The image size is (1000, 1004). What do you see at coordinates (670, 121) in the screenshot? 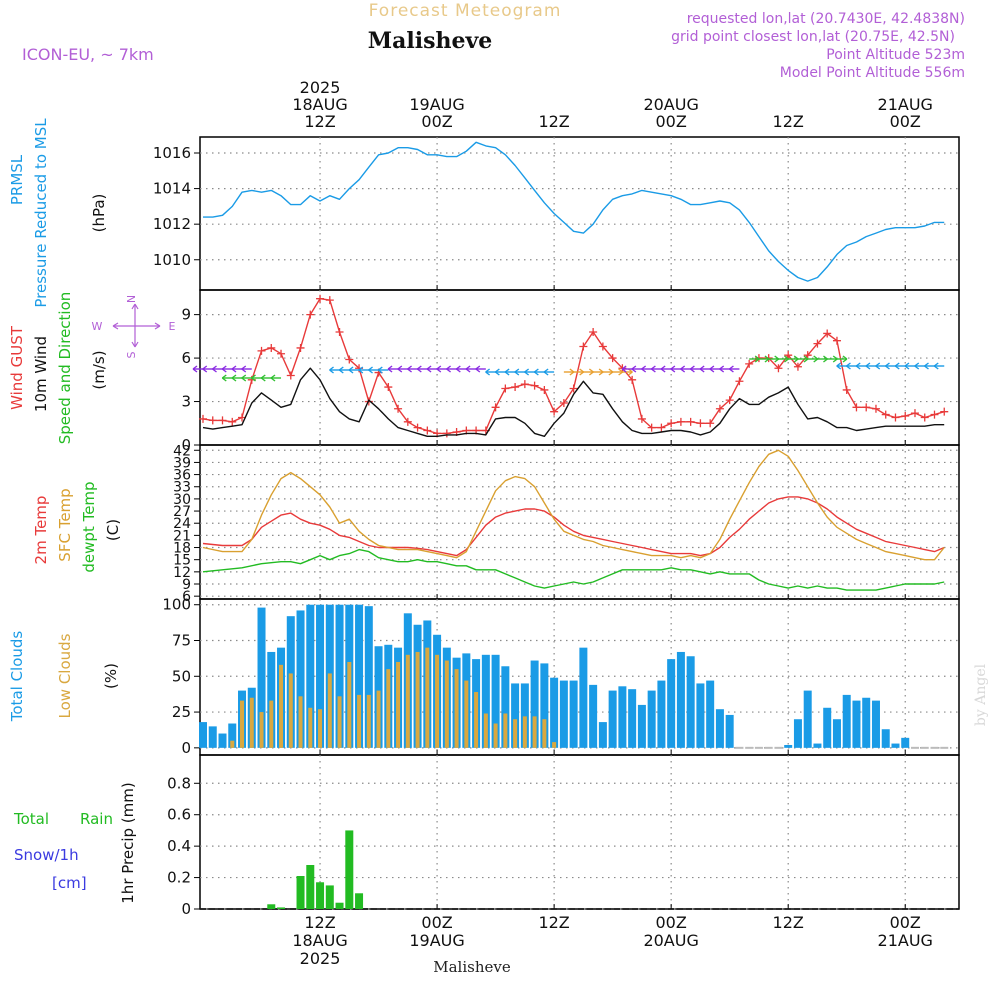
I see `top-time-label: 00Z` at bounding box center [670, 121].